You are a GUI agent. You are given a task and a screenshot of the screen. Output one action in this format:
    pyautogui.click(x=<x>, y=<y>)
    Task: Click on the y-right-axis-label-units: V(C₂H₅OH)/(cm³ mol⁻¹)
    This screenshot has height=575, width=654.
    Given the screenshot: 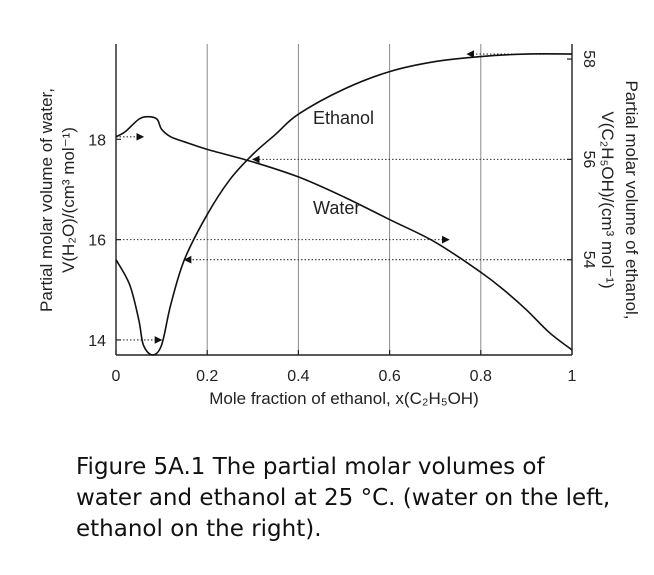 What is the action you would take?
    pyautogui.click(x=607, y=199)
    